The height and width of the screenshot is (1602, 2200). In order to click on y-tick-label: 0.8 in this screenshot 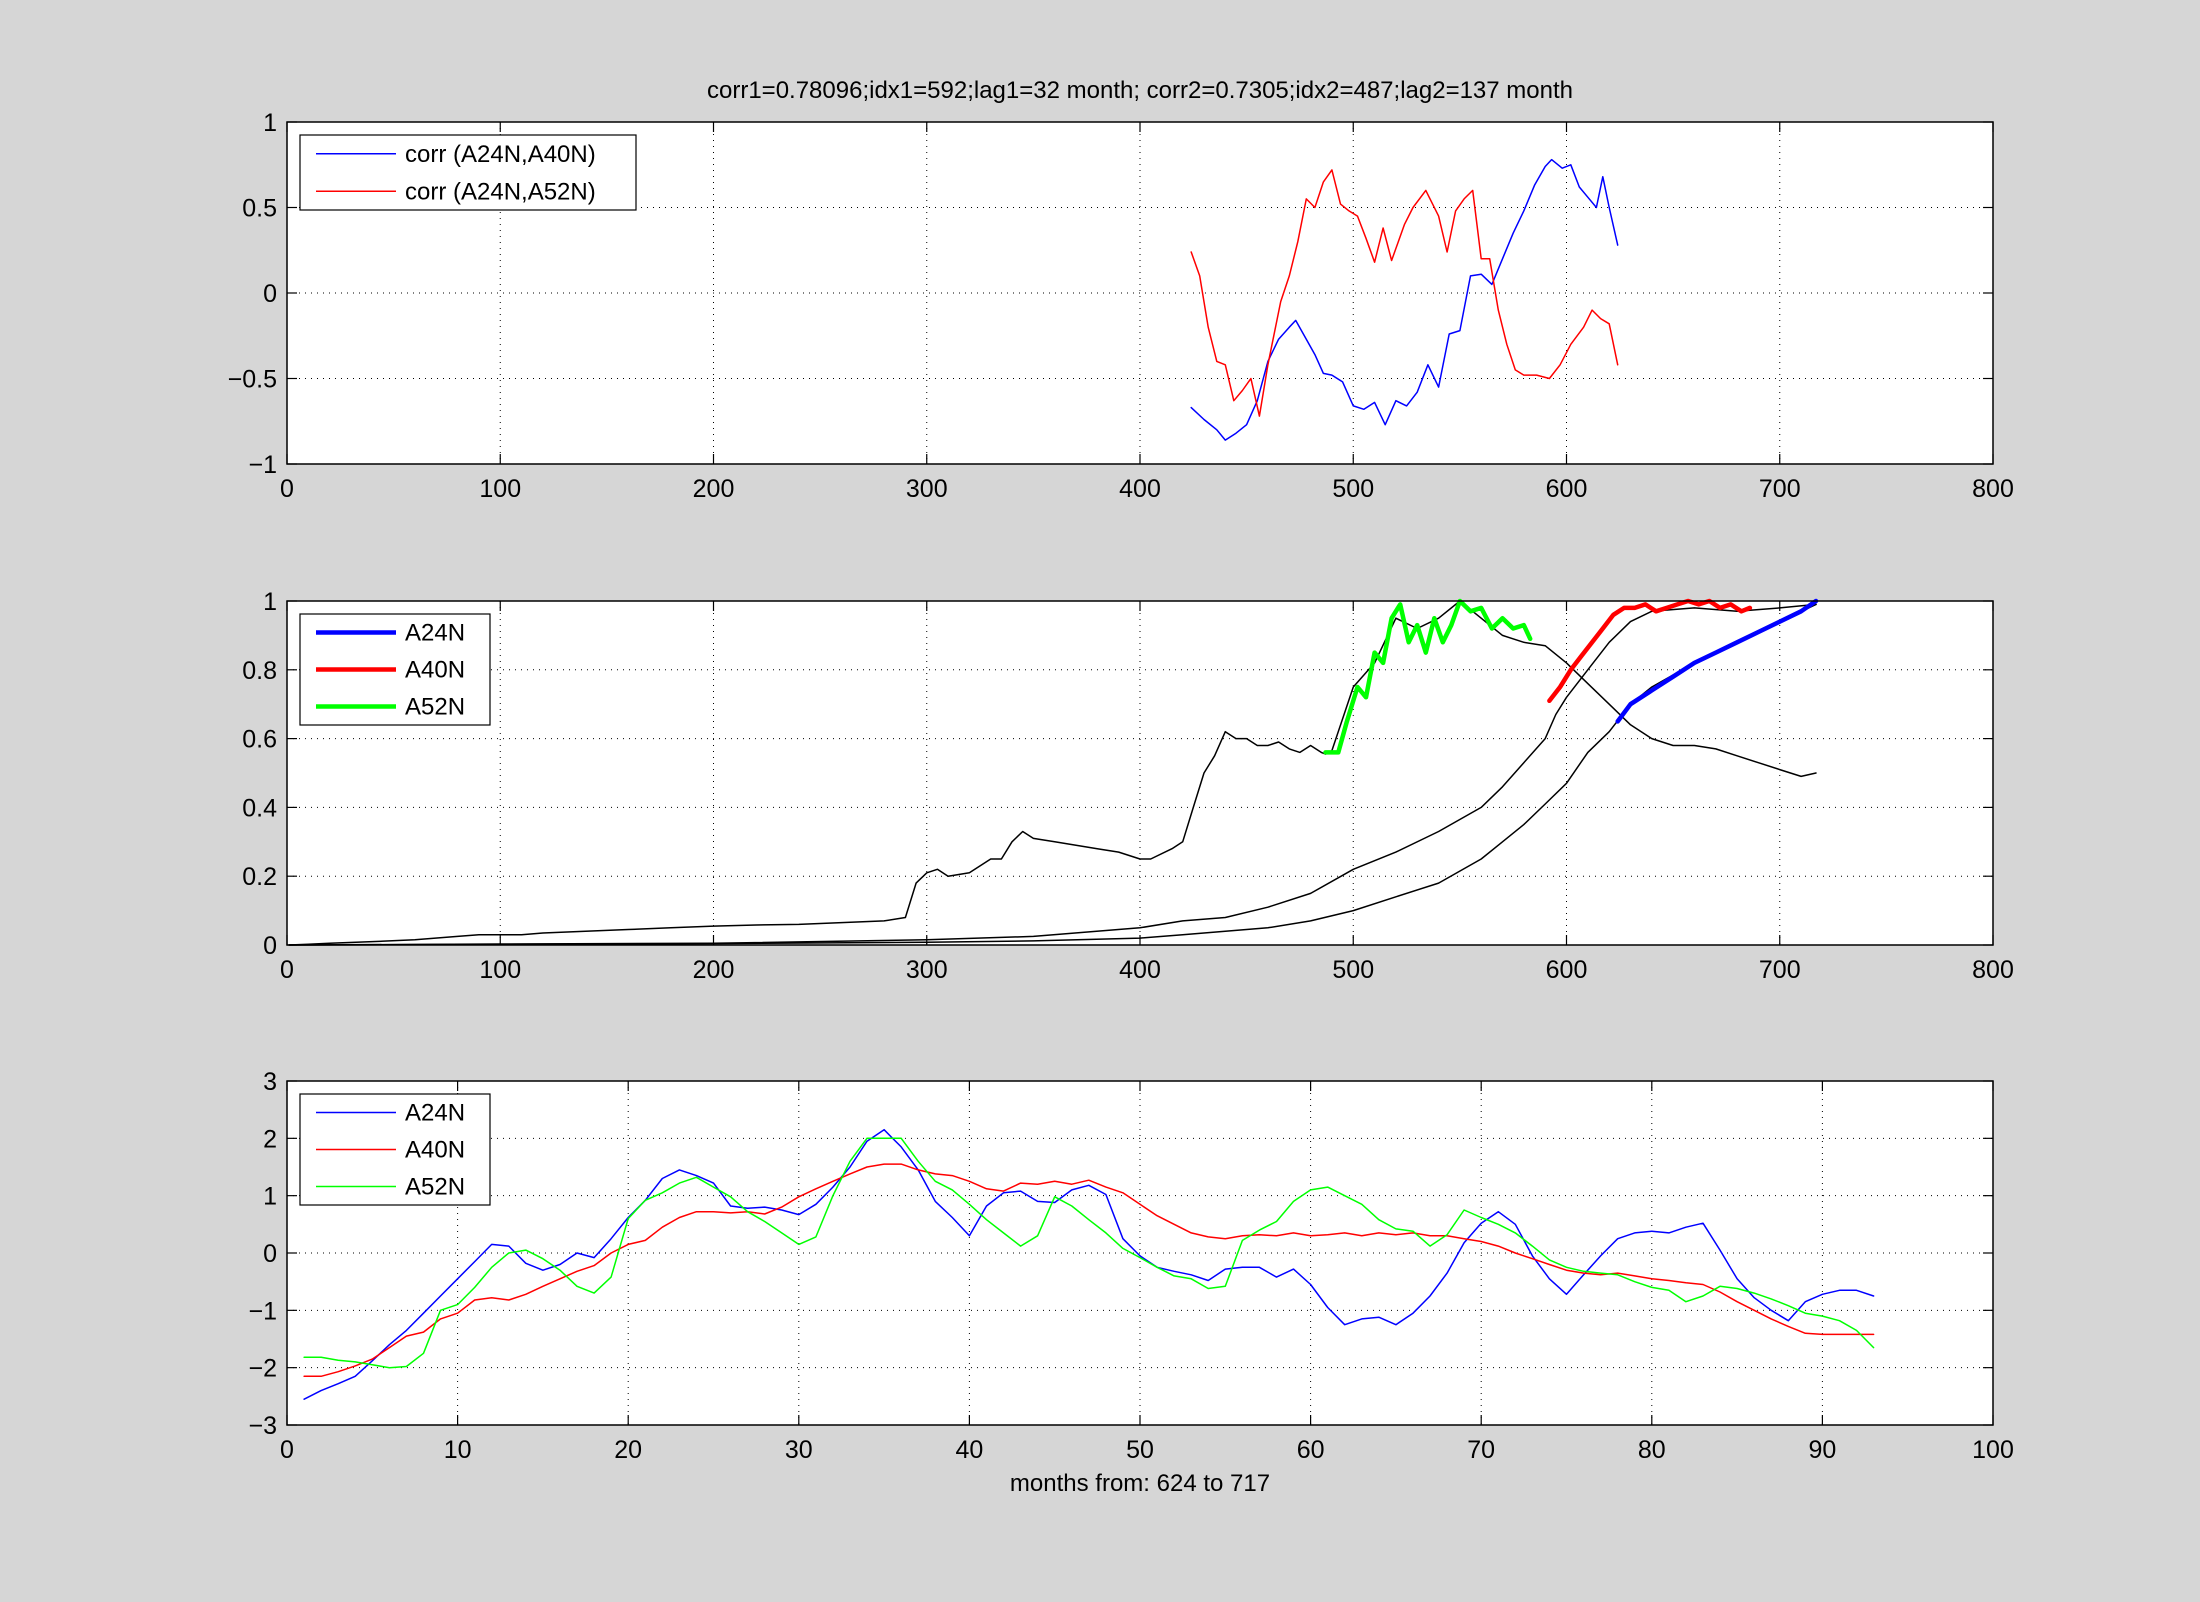, I will do `click(259, 671)`.